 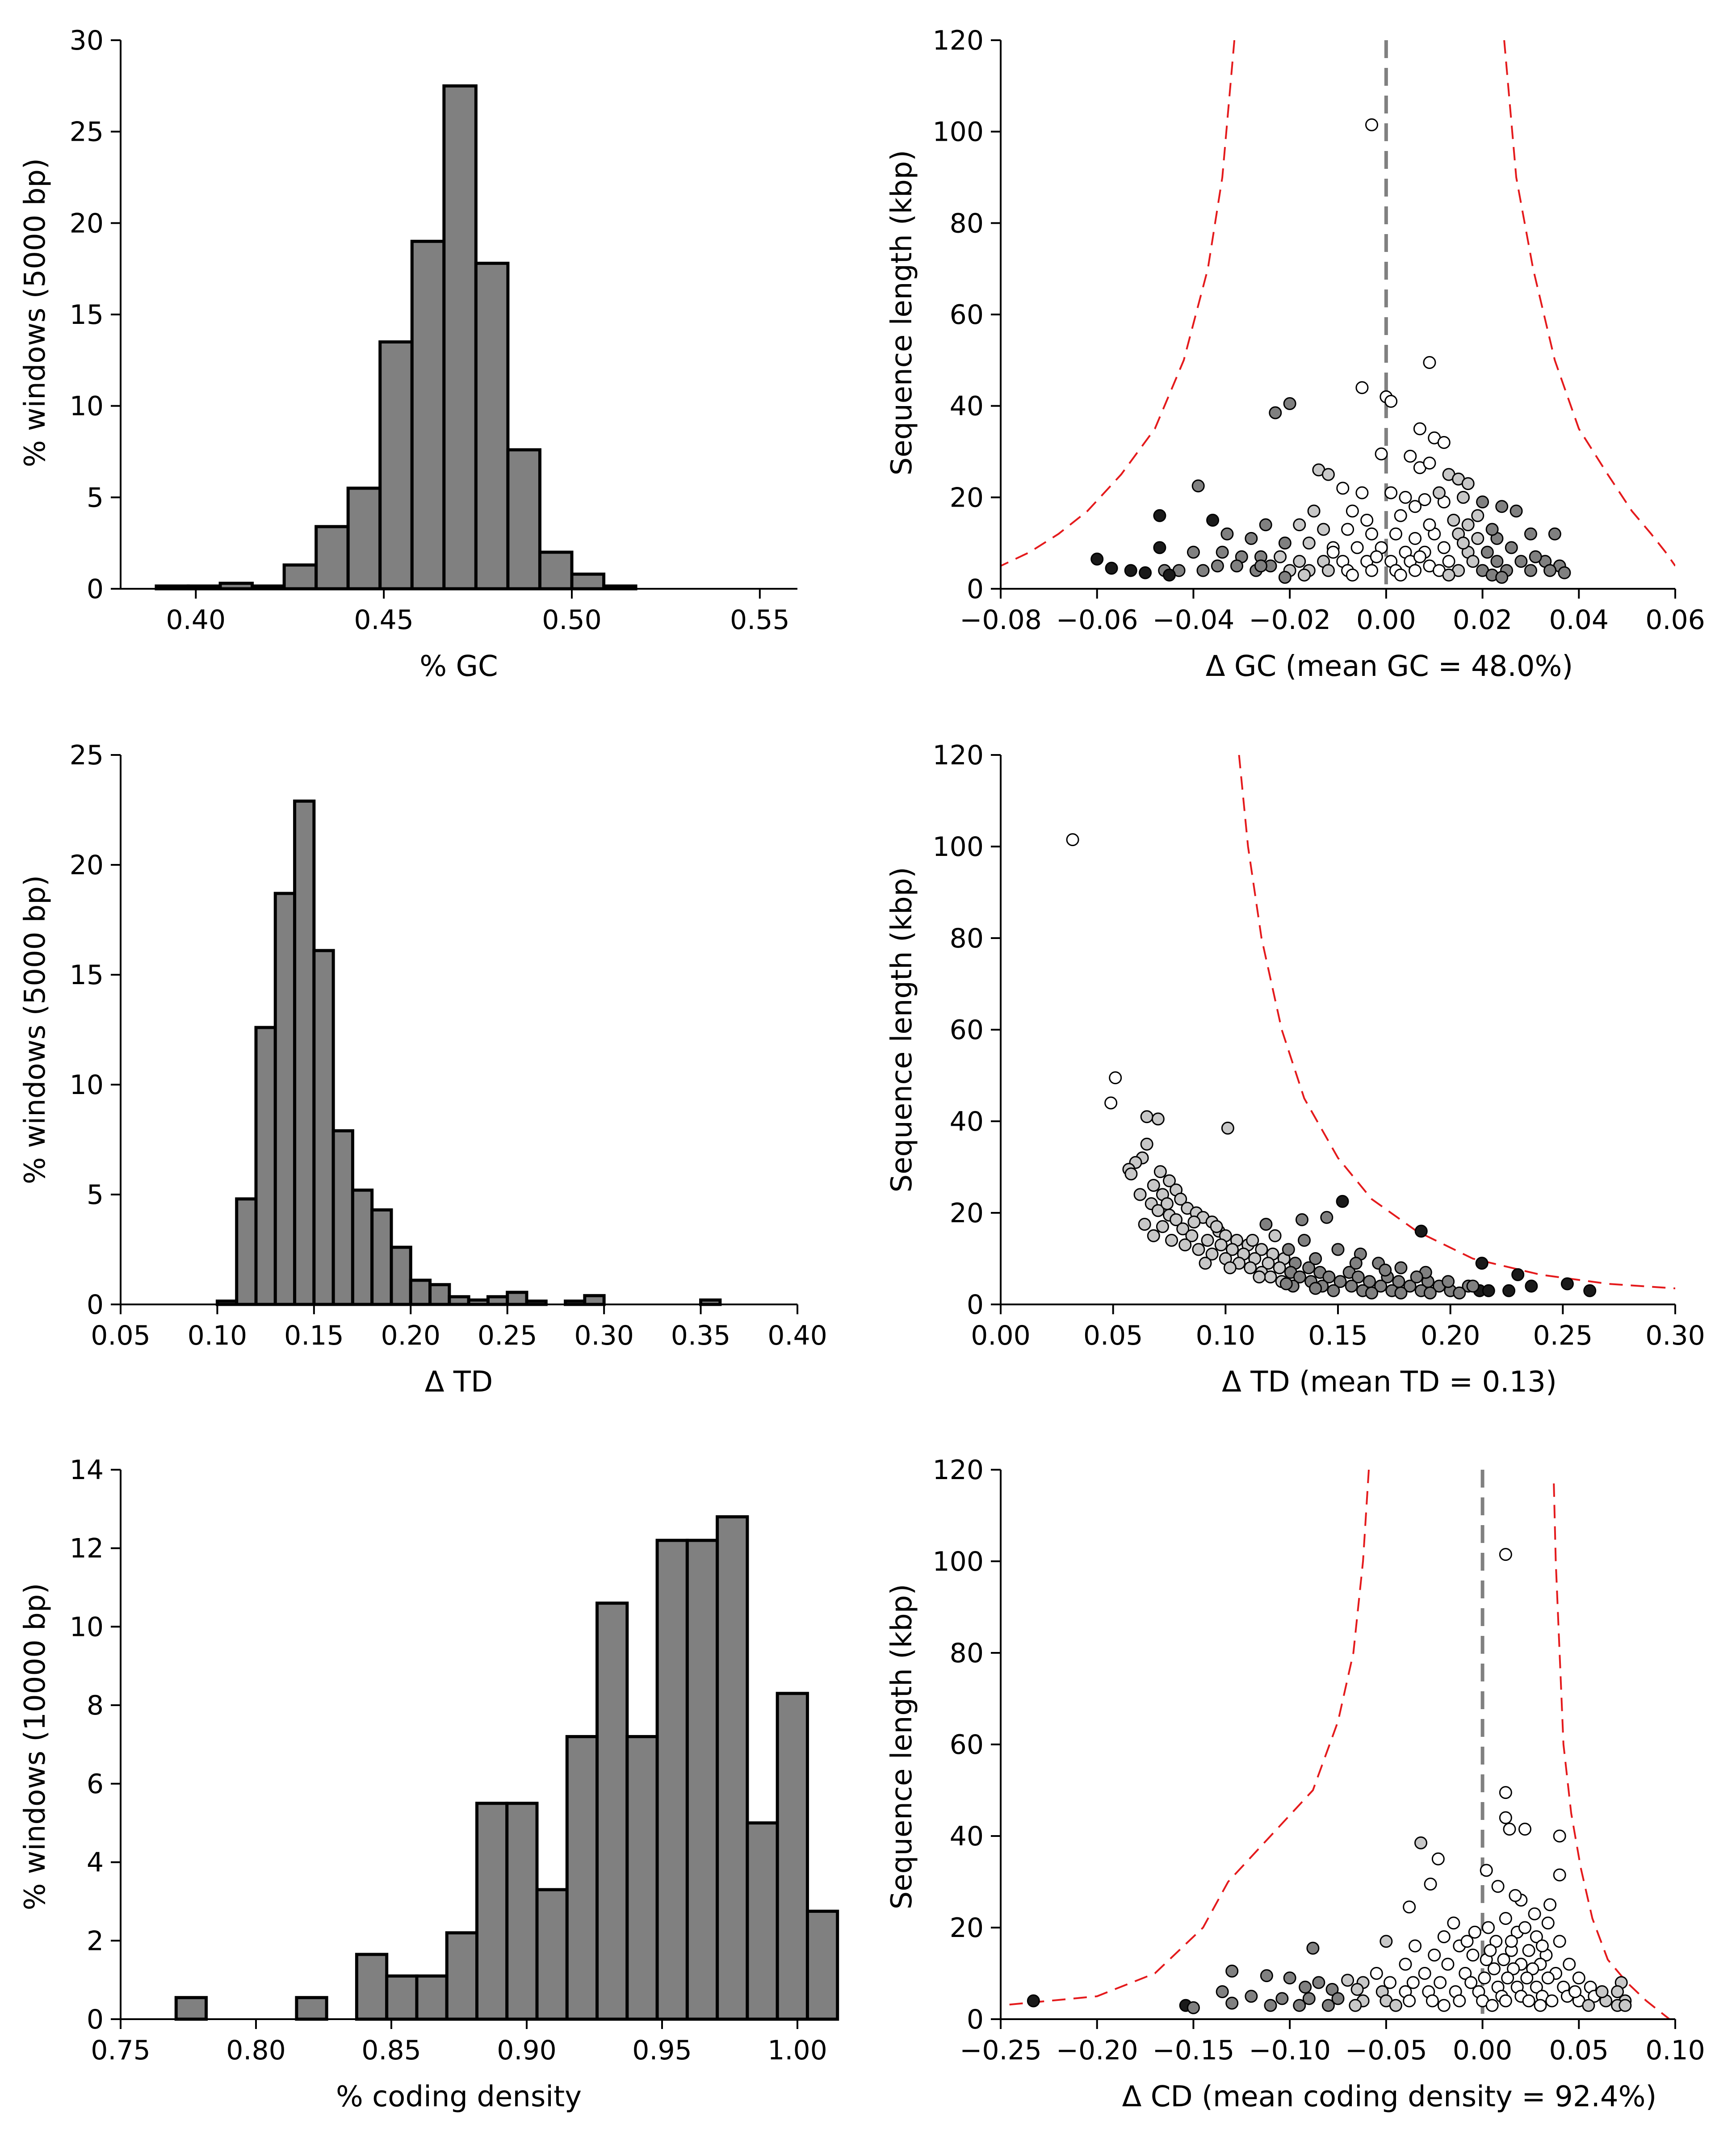 What do you see at coordinates (1589, 303) in the screenshot?
I see `confidence-bound-line` at bounding box center [1589, 303].